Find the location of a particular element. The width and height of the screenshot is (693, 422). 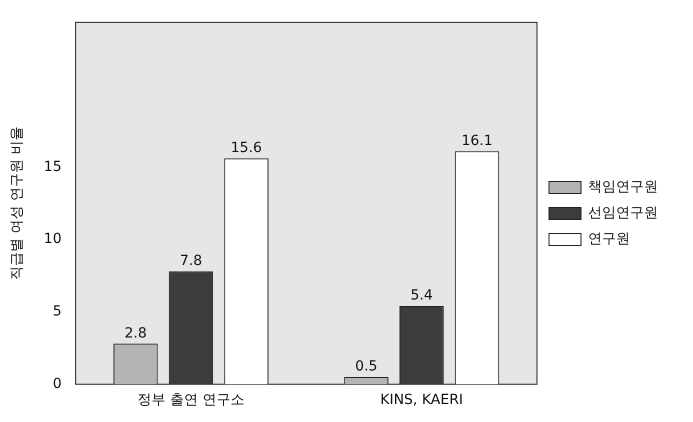

data-label: 7.8 is located at coordinates (191, 260).